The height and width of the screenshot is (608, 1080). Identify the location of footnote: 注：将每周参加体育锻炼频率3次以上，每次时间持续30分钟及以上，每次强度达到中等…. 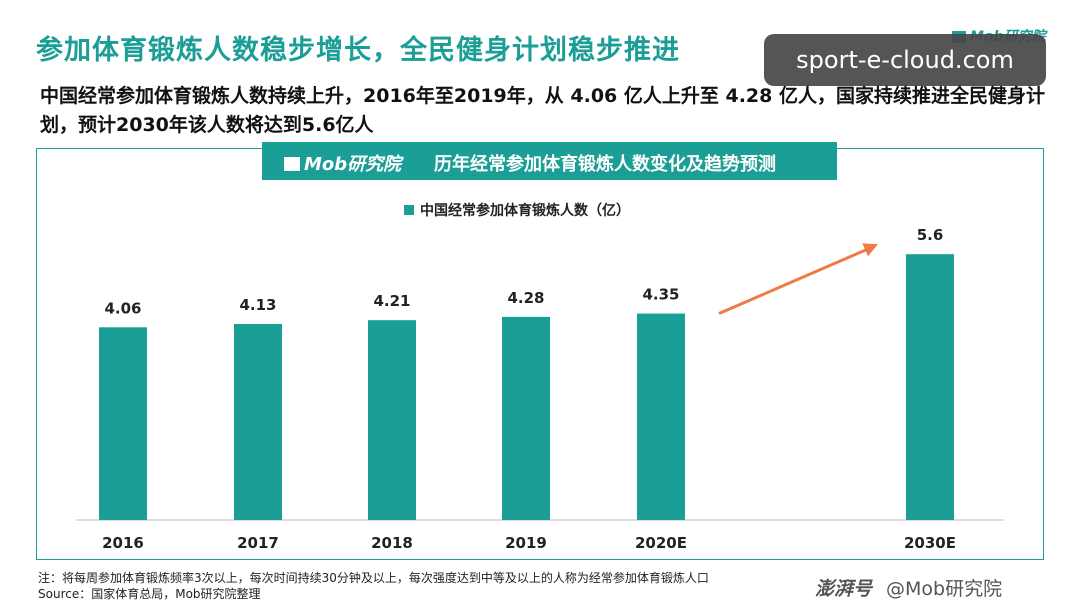
(373, 586).